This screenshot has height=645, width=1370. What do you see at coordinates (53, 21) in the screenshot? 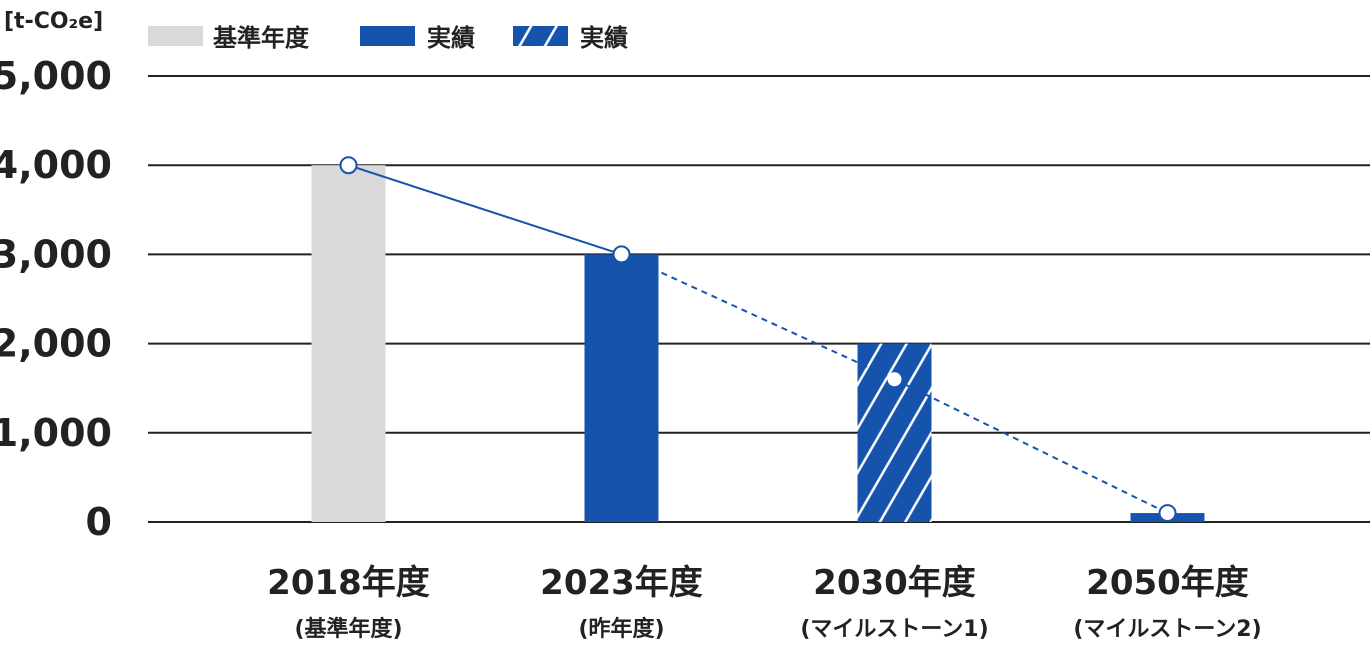
I see `y-axis-unit-label: [t-CO₂e]` at bounding box center [53, 21].